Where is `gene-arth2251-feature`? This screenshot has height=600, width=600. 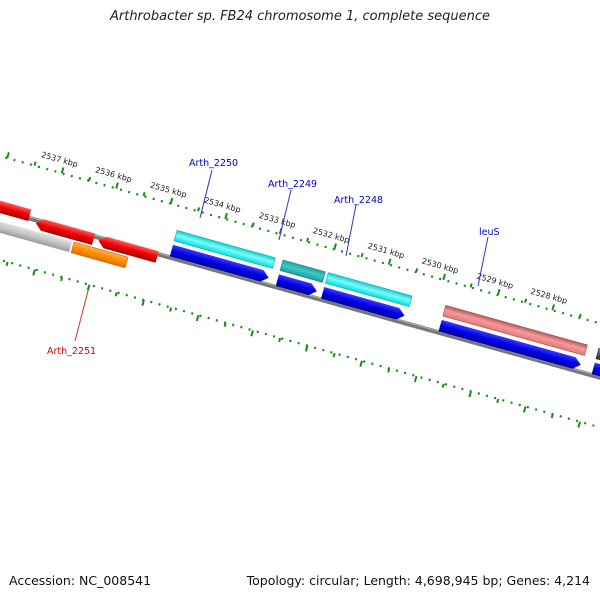 gene-arth2251-feature is located at coordinates (99, 255).